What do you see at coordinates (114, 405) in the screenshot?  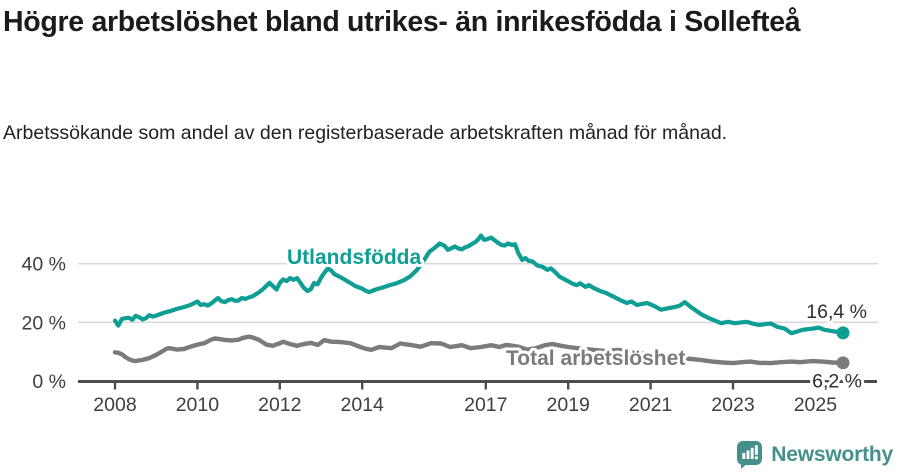 I see `x-tick-label: 2008` at bounding box center [114, 405].